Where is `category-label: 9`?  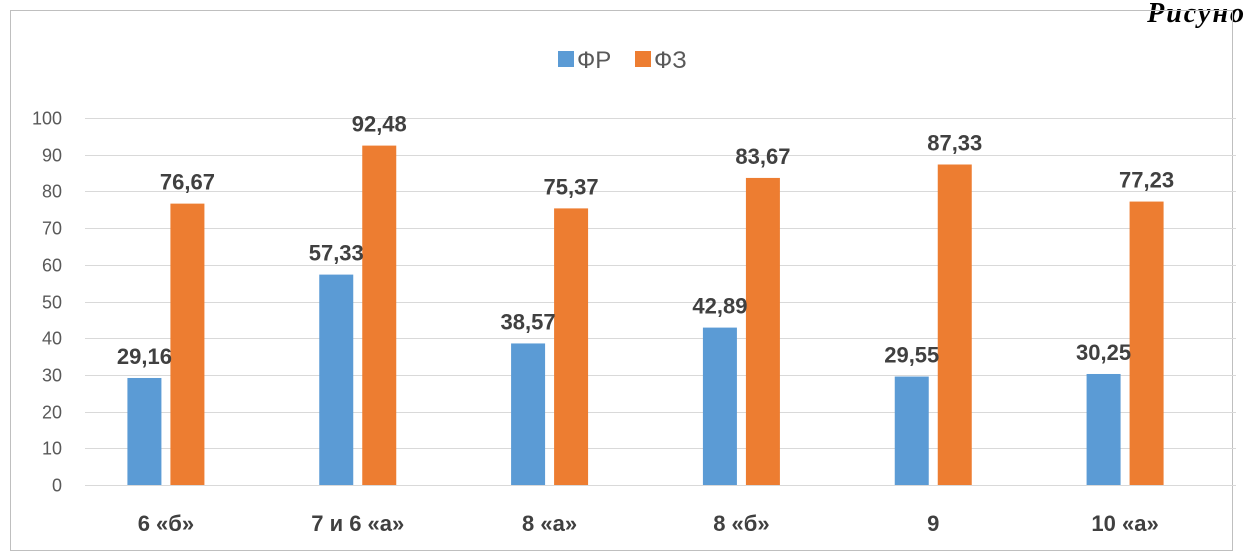
category-label: 9 is located at coordinates (933, 523).